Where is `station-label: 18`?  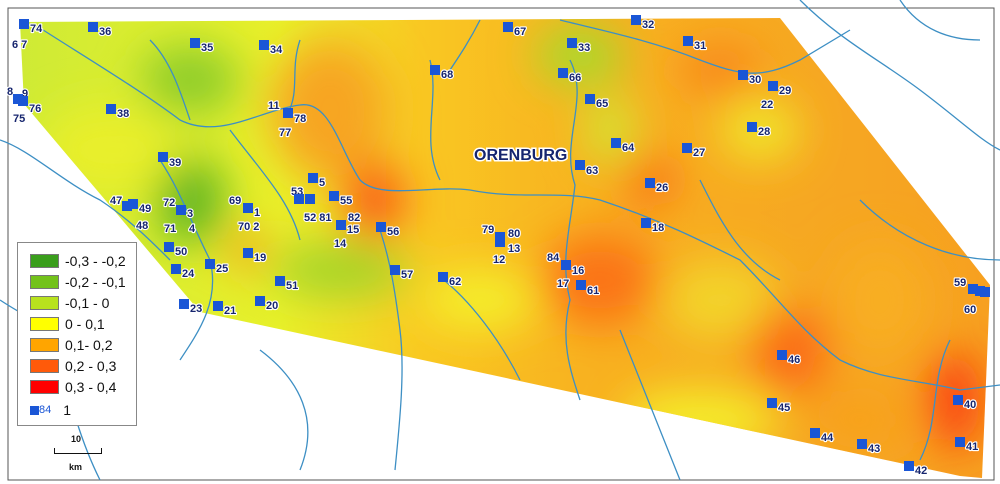
station-label: 18 is located at coordinates (658, 228).